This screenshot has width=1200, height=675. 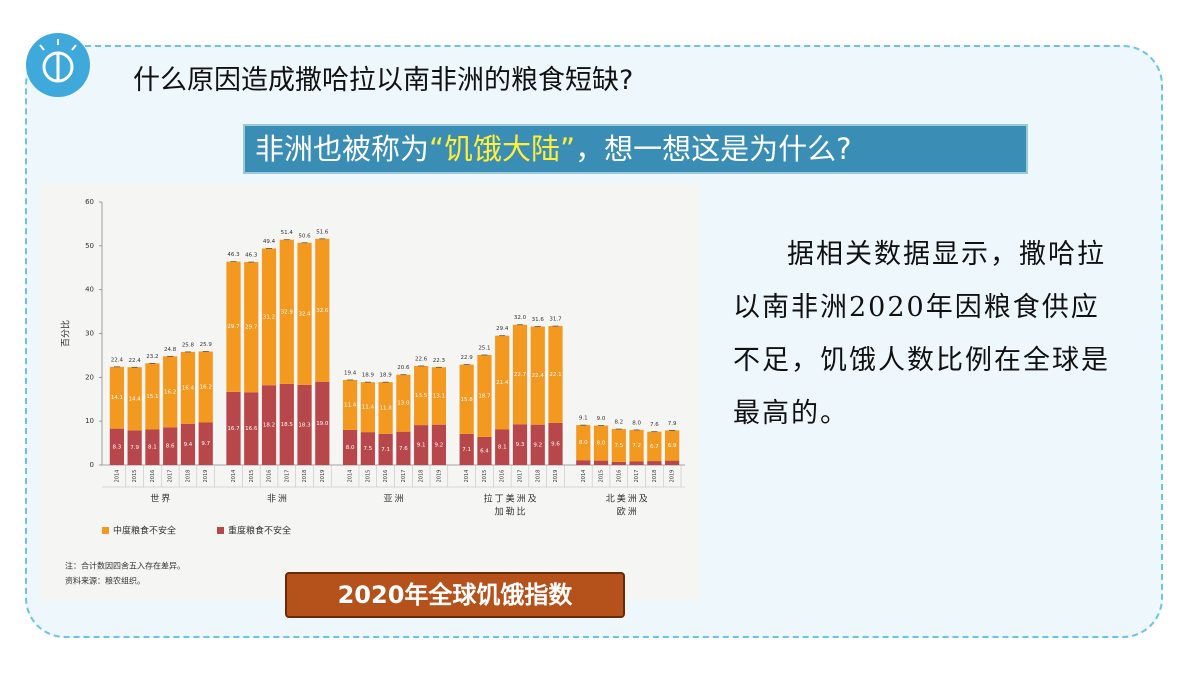 I want to click on value-label: 13.5, so click(x=421, y=396).